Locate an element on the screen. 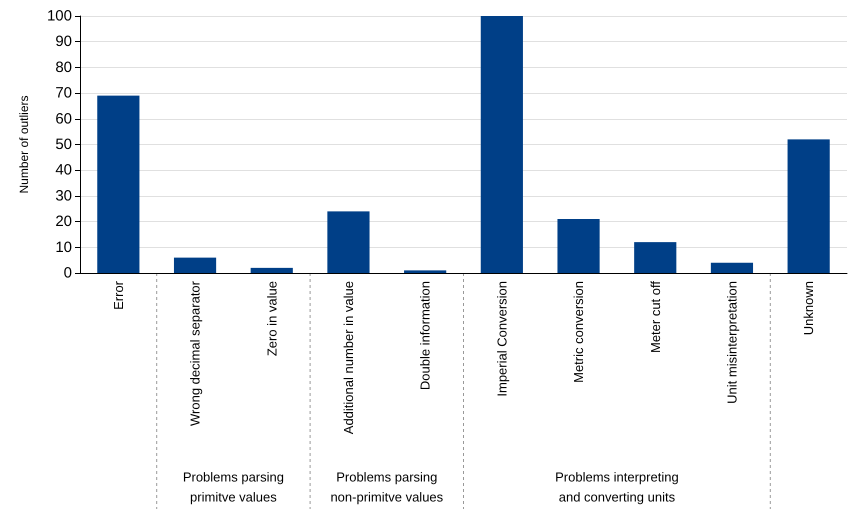 The height and width of the screenshot is (517, 867). y-tick-label: 70 is located at coordinates (63, 93).